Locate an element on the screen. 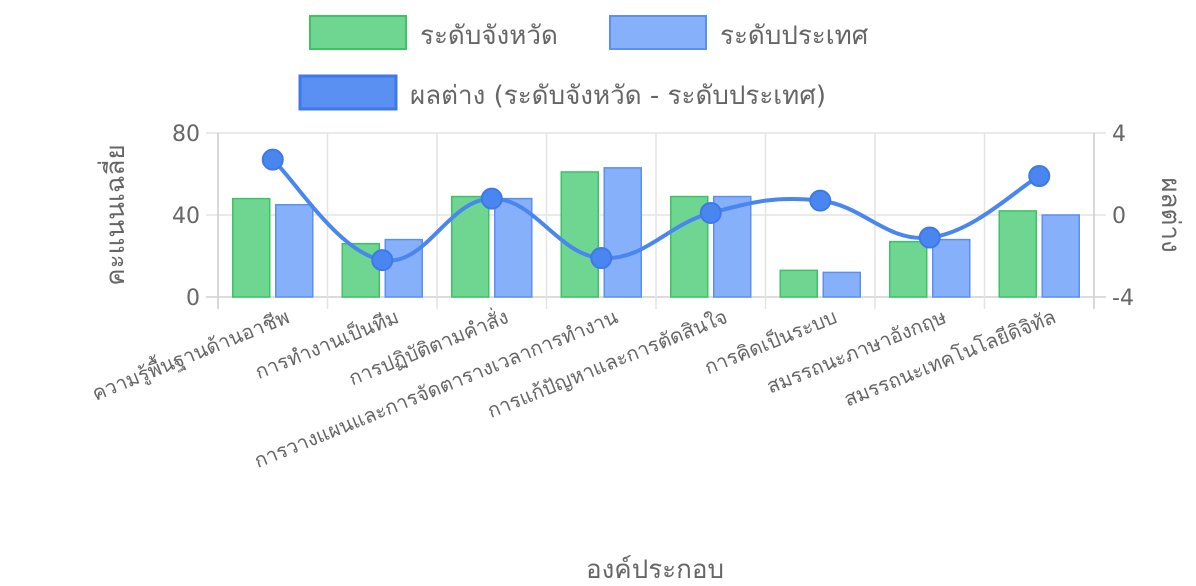 This screenshot has width=1196, height=586. legend-item-province: ระดับจังหวัด is located at coordinates (433, 33).